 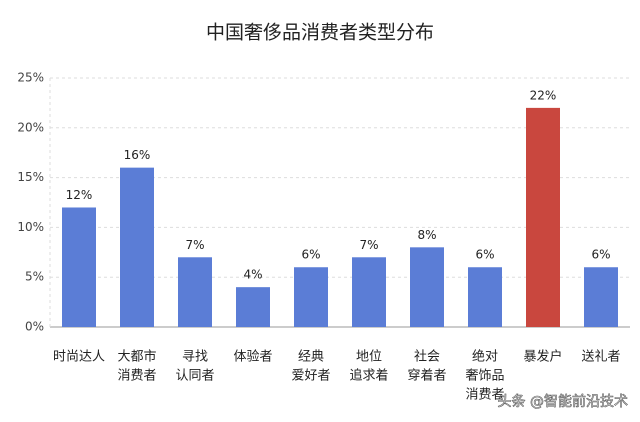 I want to click on x-tick-label: 送礼者, so click(x=600, y=357).